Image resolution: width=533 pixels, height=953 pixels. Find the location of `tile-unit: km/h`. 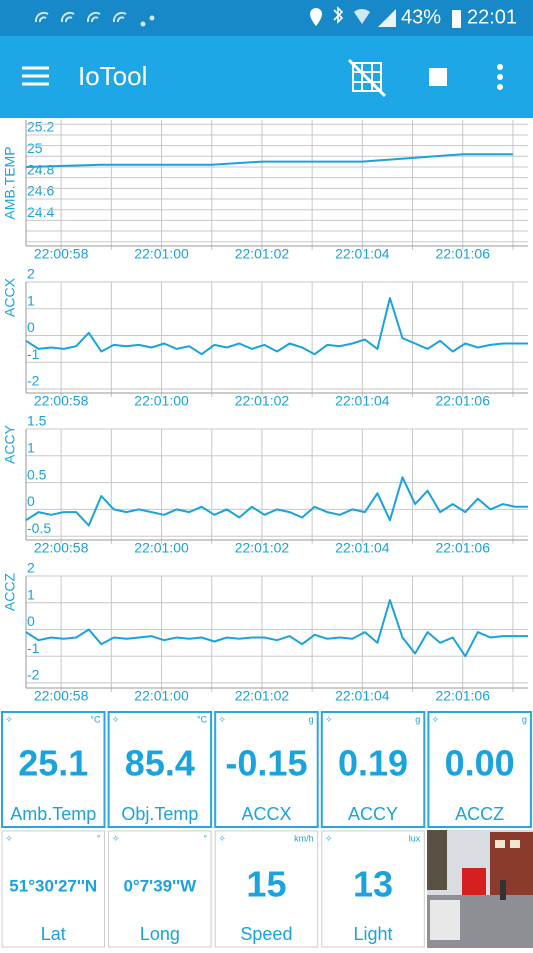

tile-unit: km/h is located at coordinates (304, 838).